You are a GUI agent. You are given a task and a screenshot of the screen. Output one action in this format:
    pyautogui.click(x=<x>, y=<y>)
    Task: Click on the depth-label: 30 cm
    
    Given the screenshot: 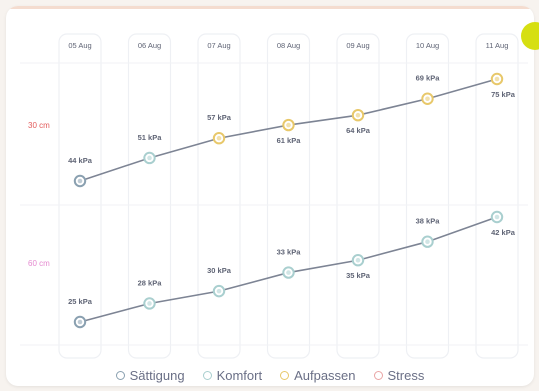 What is the action you would take?
    pyautogui.click(x=39, y=125)
    